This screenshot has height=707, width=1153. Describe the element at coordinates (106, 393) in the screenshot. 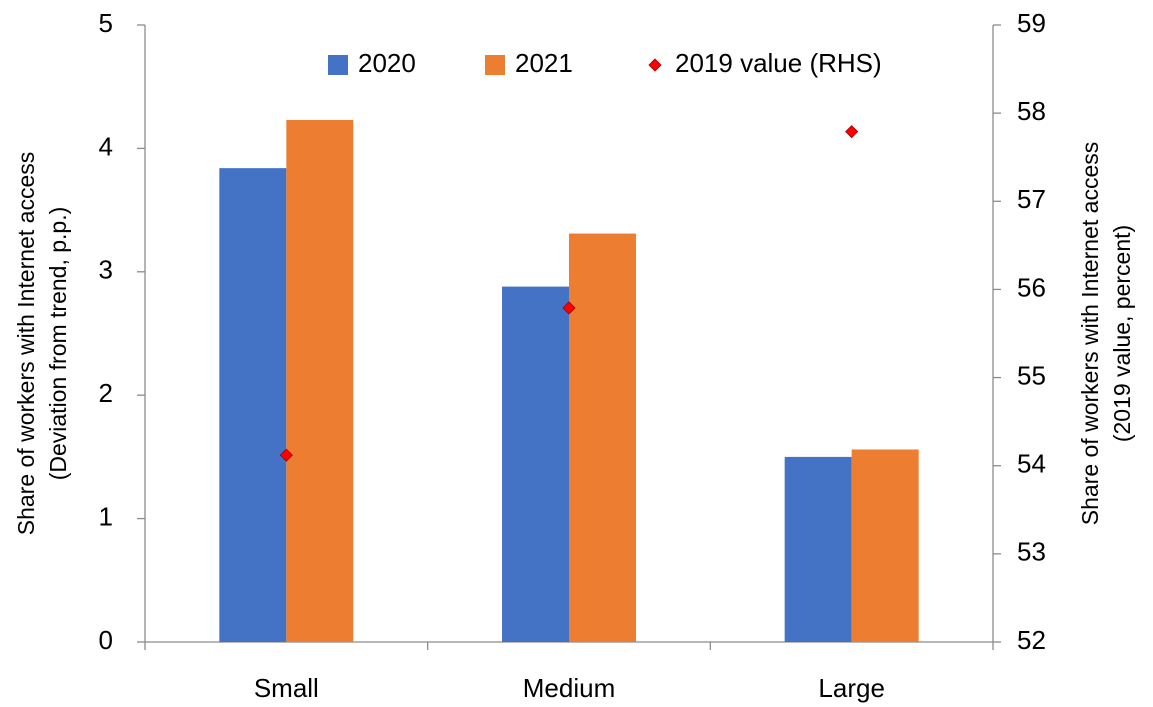

I see `y-tick-label: 2` at that location.